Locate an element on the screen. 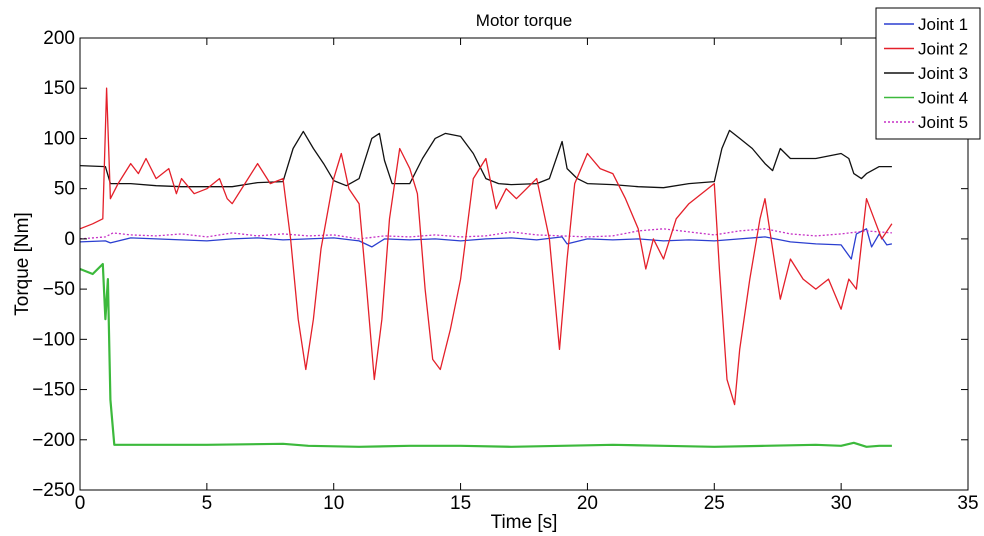 The image size is (984, 536). y-tick-label: 0 is located at coordinates (69, 239).